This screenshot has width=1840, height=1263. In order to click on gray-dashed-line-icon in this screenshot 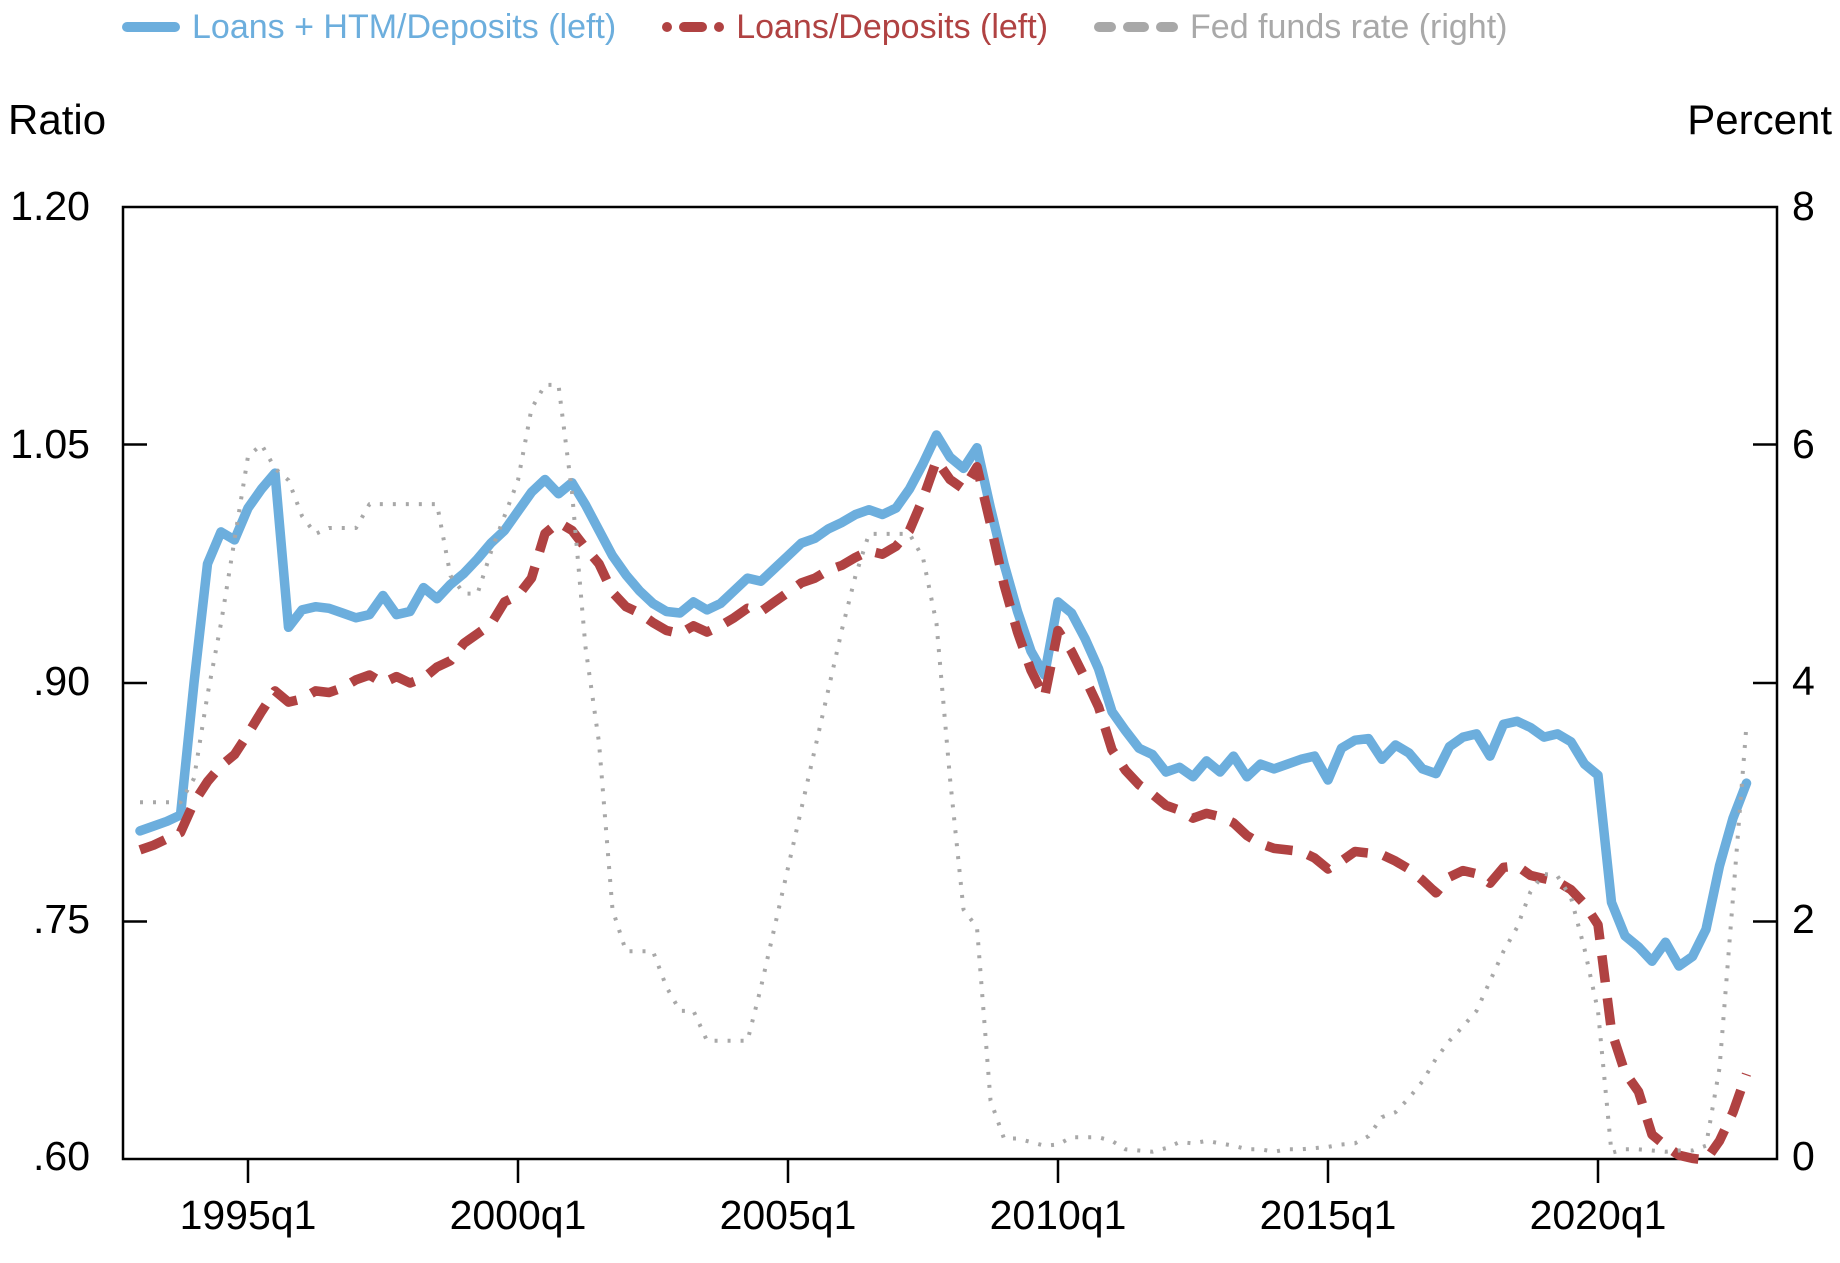, I will do `click(1136, 27)`.